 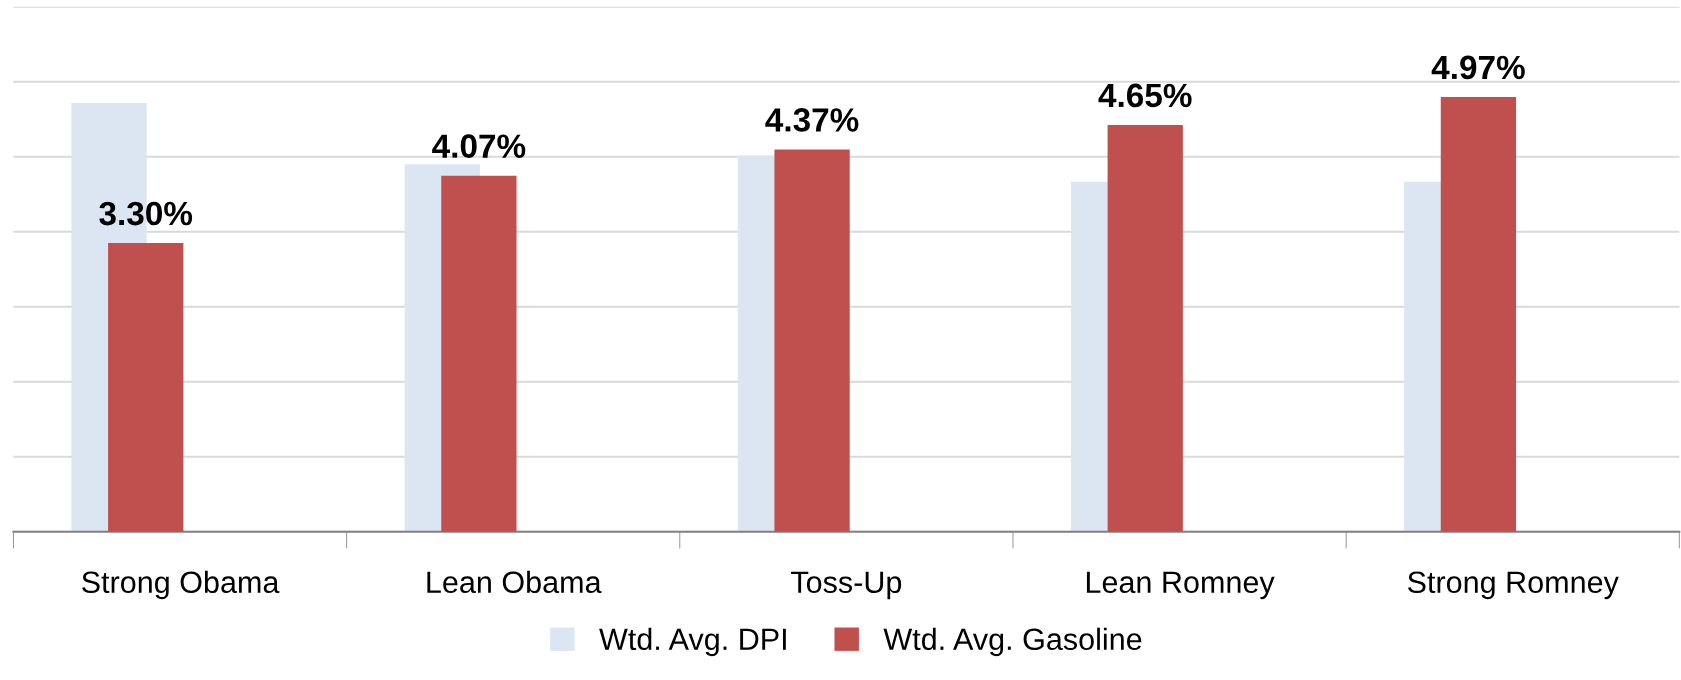 What do you see at coordinates (1478, 67) in the screenshot?
I see `data-label: 4.97%` at bounding box center [1478, 67].